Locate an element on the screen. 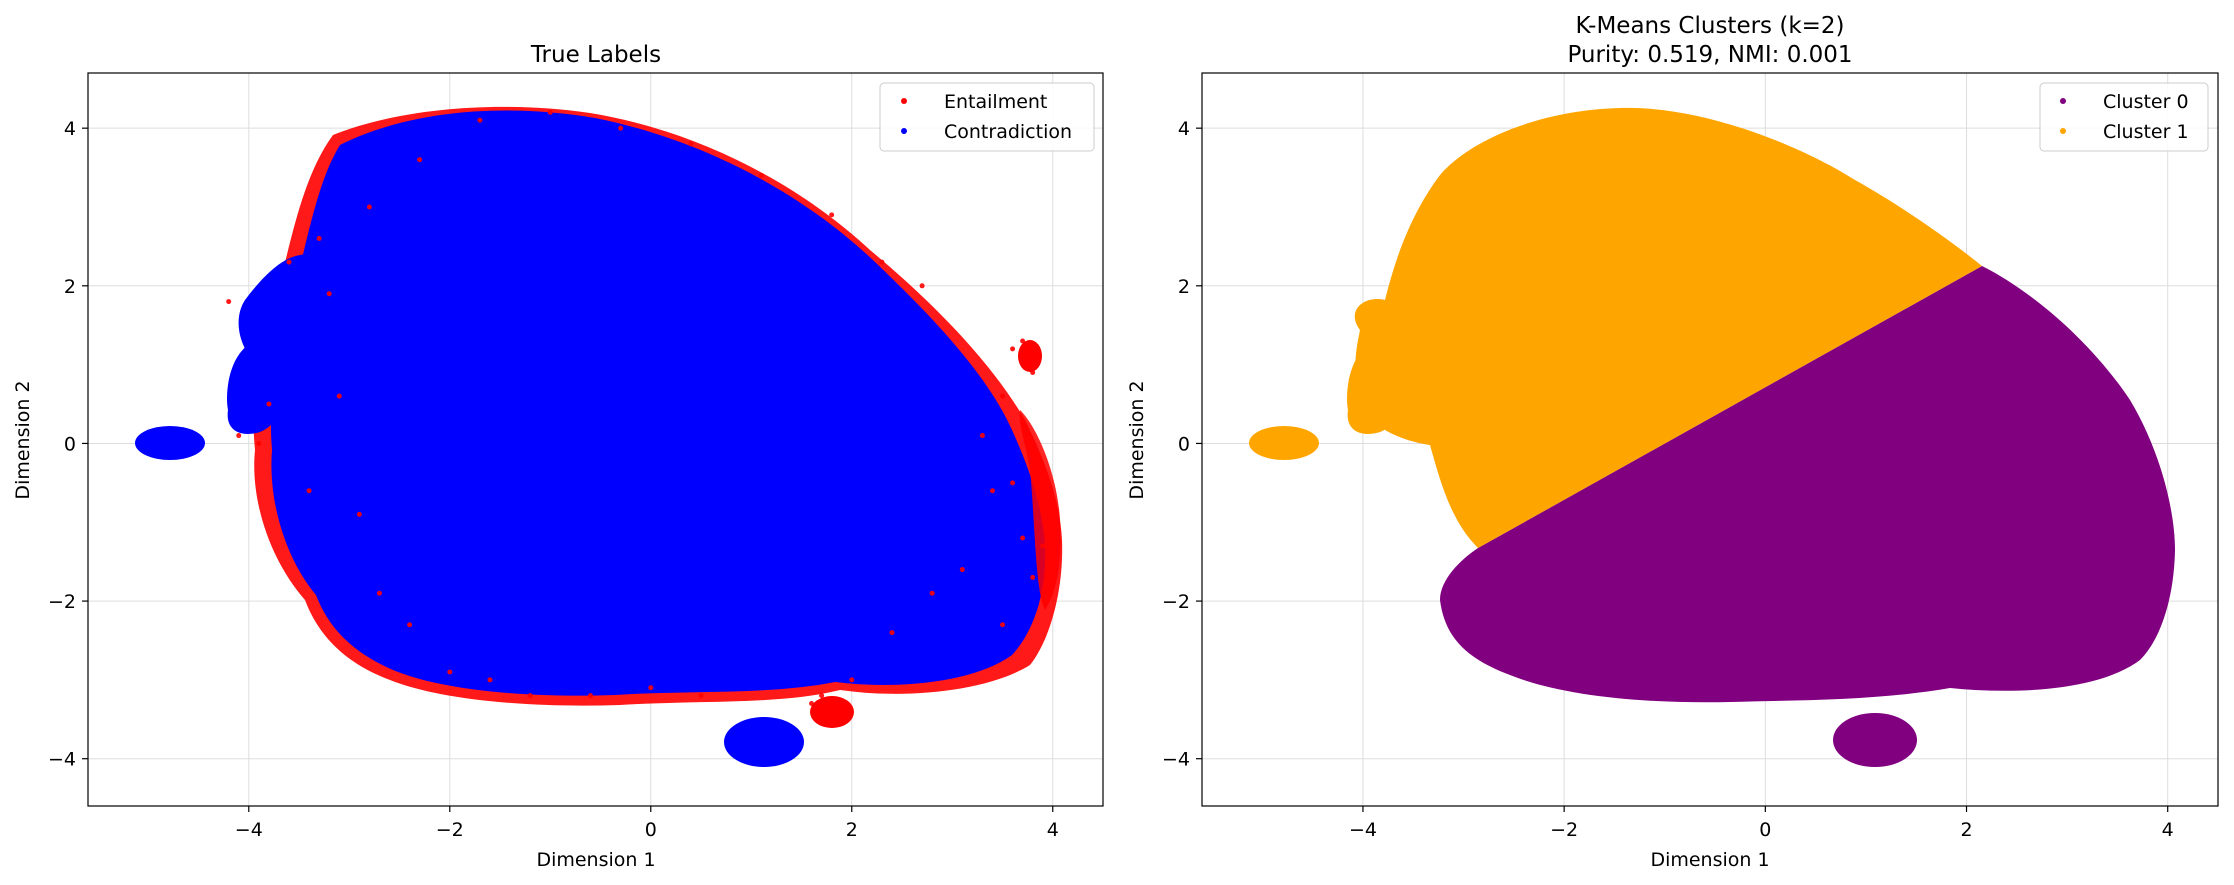 This screenshot has height=885, width=2234. right-legend-box is located at coordinates (2124, 117).